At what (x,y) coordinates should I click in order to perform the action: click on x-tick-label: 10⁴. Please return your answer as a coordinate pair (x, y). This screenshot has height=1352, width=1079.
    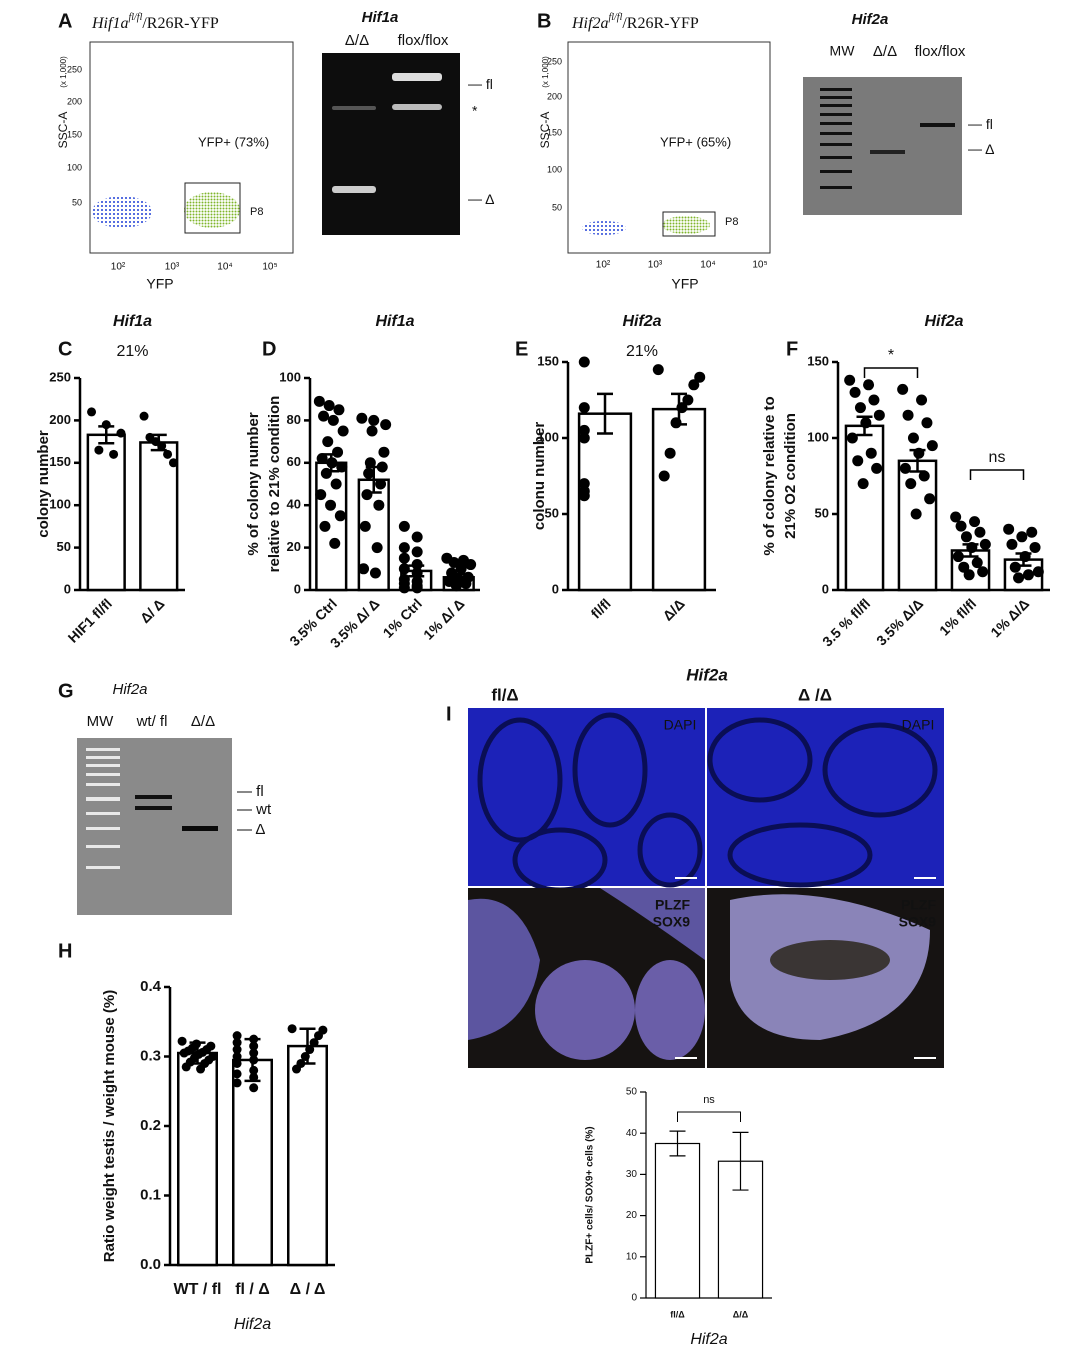
    Looking at the image, I should click on (707, 265).